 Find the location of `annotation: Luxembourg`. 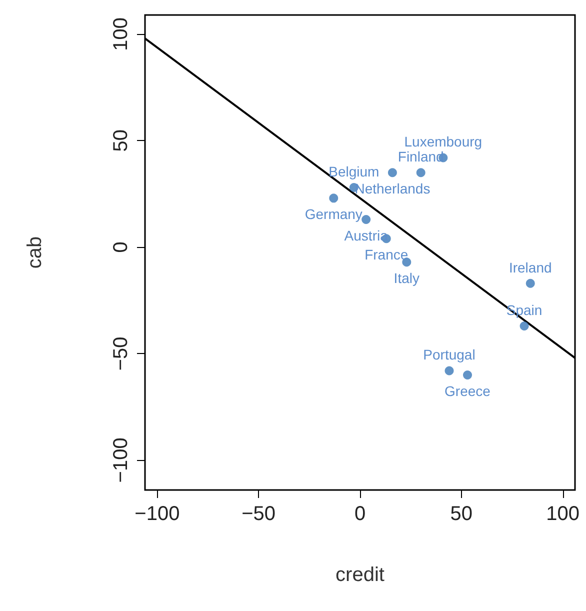

annotation: Luxembourg is located at coordinates (443, 142).